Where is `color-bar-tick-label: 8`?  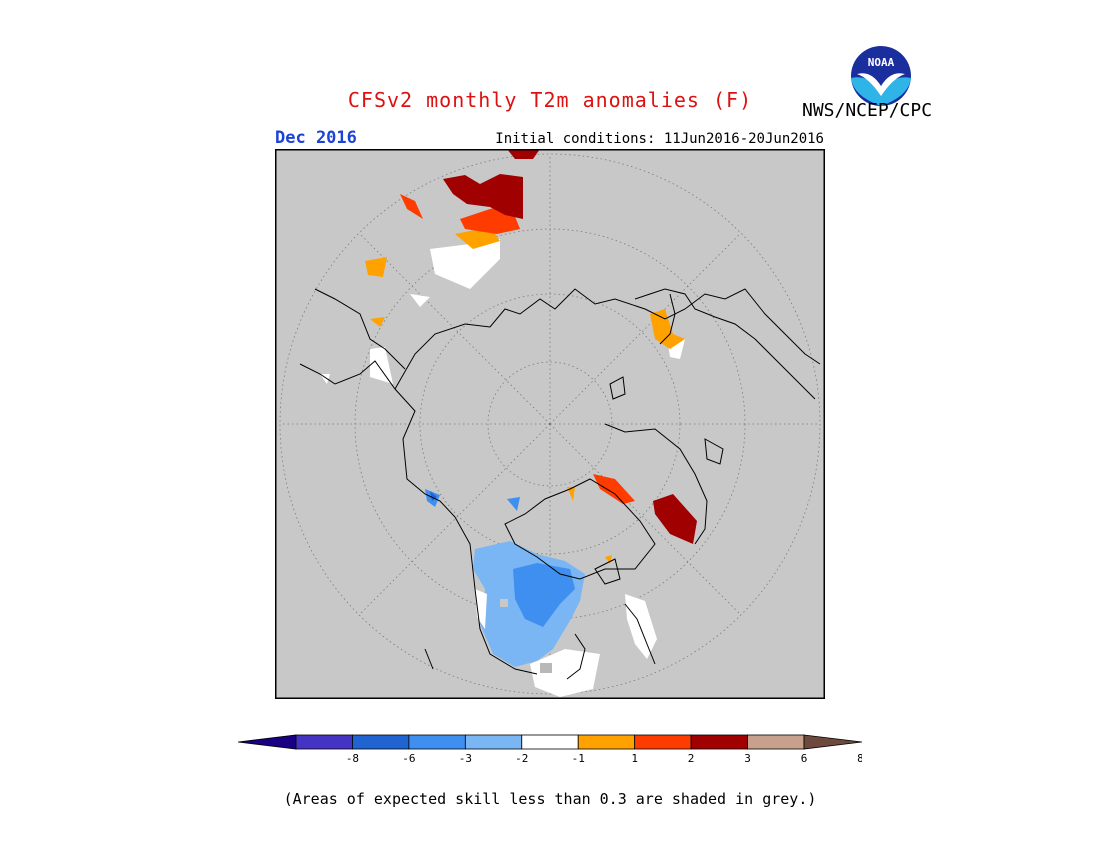 color-bar-tick-label: 8 is located at coordinates (859, 758).